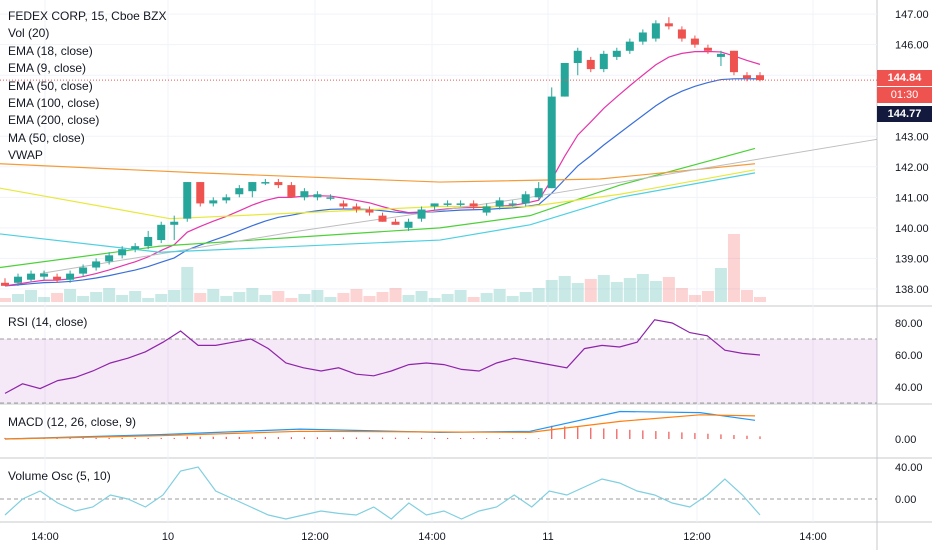 This screenshot has width=932, height=550. Describe the element at coordinates (912, 168) in the screenshot. I see `price-tick-label: 142.00` at that location.